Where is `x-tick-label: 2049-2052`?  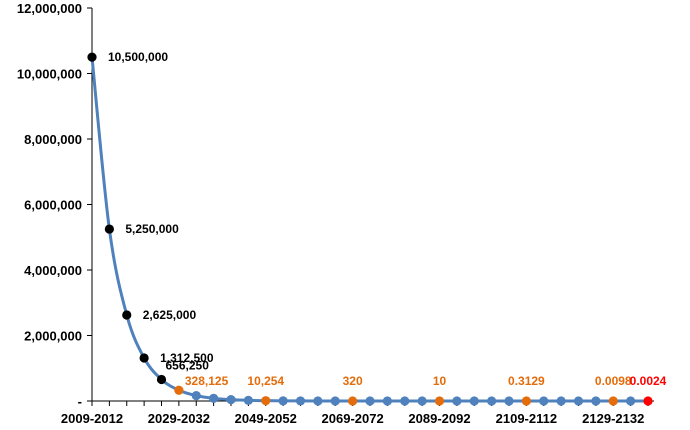
x-tick-label: 2049-2052 is located at coordinates (266, 418).